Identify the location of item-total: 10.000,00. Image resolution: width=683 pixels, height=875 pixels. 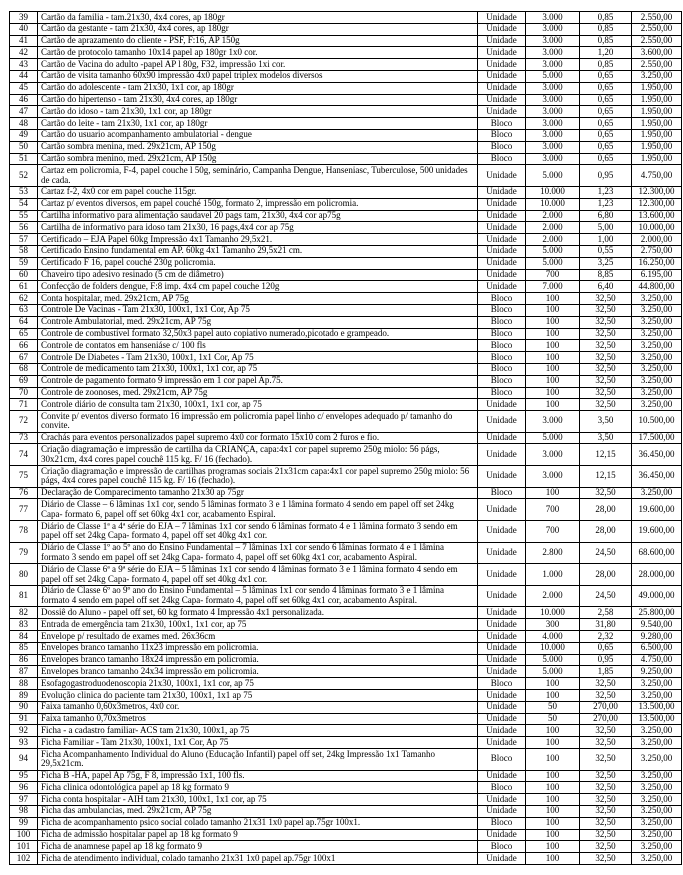
(656, 228).